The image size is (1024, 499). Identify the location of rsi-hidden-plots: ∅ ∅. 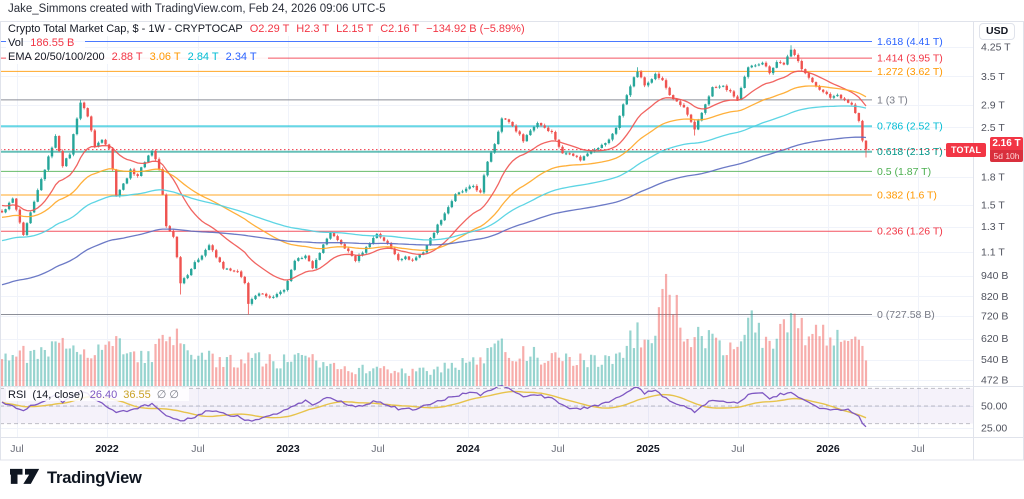
(167, 395).